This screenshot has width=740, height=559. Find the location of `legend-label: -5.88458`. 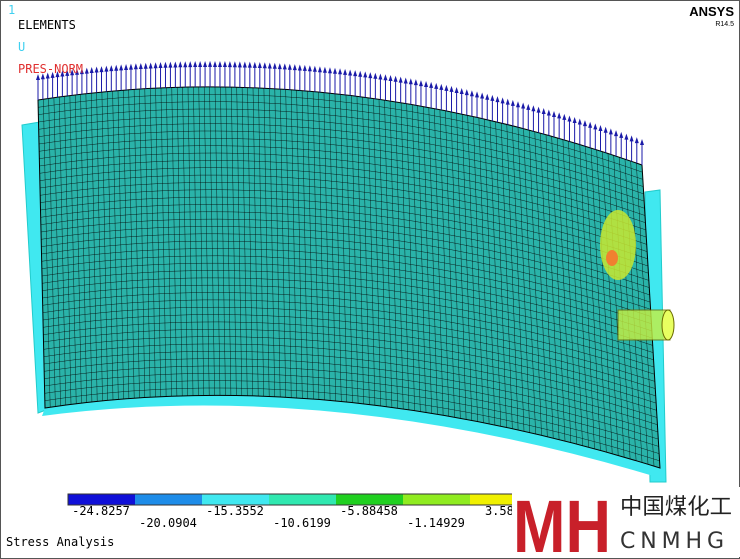

legend-label: -5.88458 is located at coordinates (369, 511).